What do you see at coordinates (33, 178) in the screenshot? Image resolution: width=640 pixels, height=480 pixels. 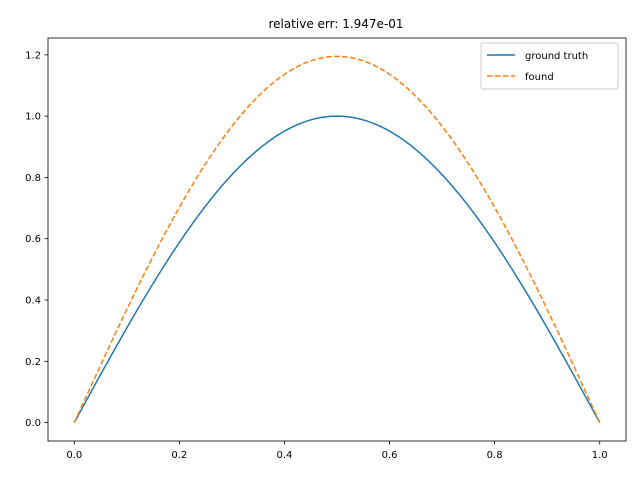 I see `y-tick-label: 0.8` at bounding box center [33, 178].